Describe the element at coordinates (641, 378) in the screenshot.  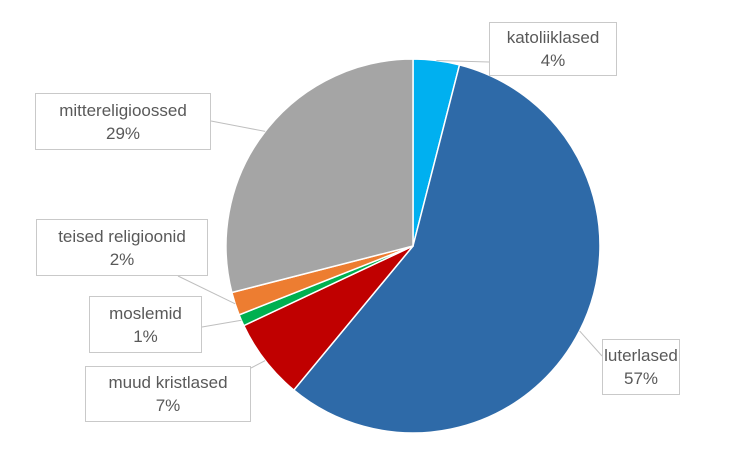
I see `slice-percent: 57%` at that location.